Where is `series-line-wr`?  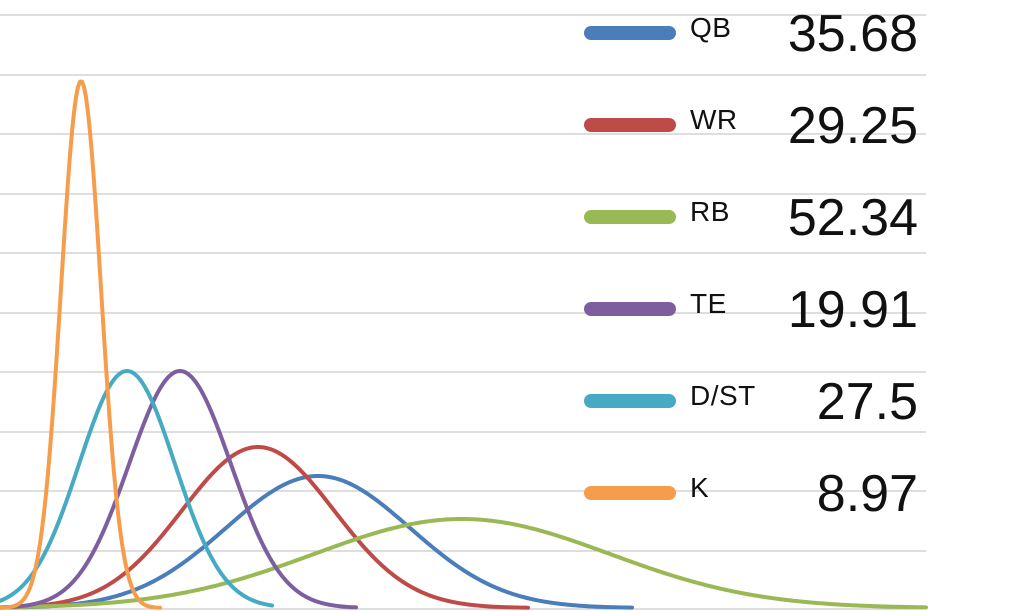
series-line-wr is located at coordinates (265, 527).